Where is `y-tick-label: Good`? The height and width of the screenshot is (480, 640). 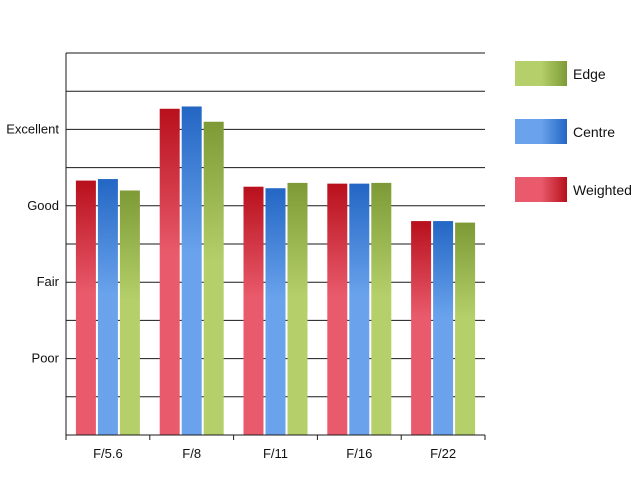 y-tick-label: Good is located at coordinates (43, 205).